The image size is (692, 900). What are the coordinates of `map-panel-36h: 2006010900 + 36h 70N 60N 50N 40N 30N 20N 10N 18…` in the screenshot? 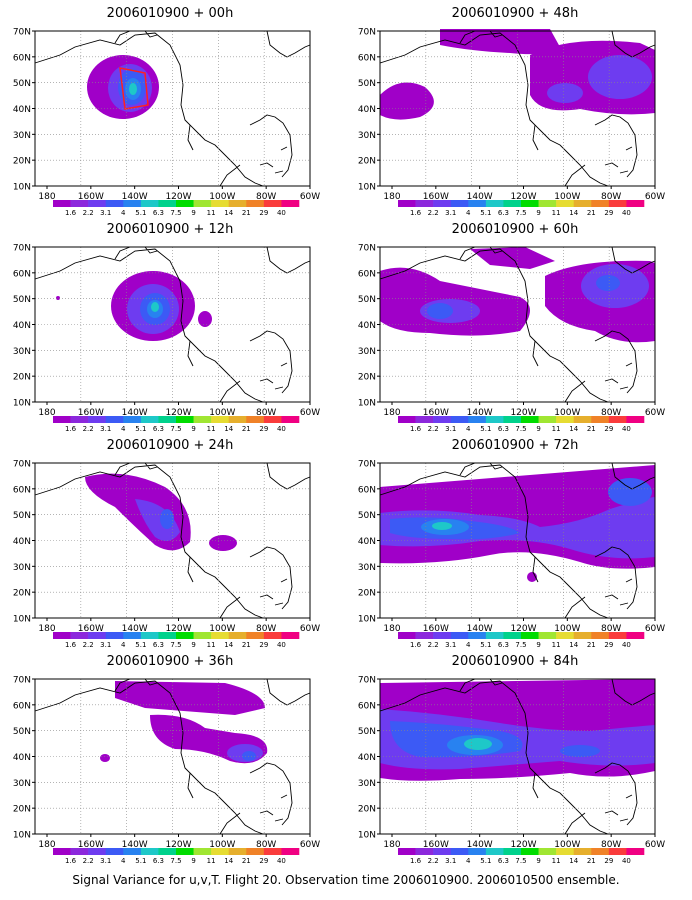 It's located at (170, 761).